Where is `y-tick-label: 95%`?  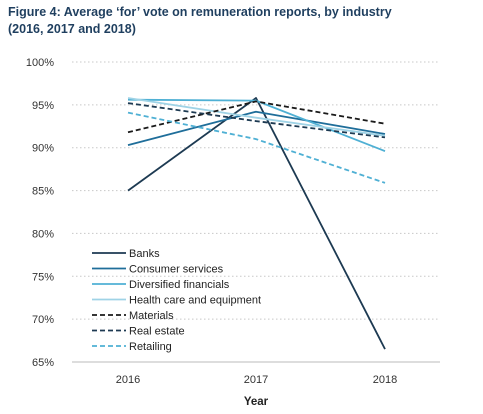 y-tick-label: 95% is located at coordinates (43, 106).